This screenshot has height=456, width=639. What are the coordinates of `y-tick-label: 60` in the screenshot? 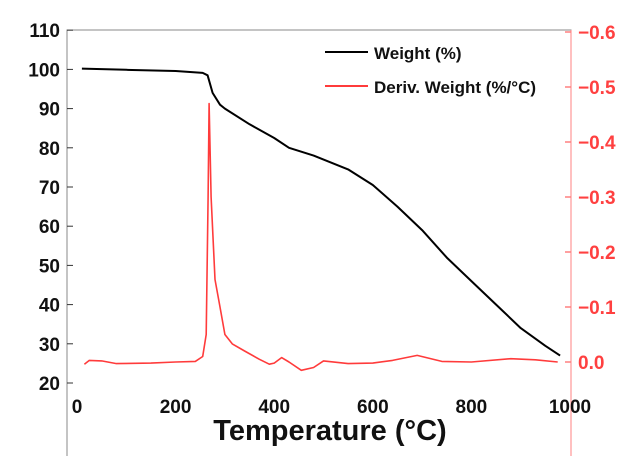 It's located at (49, 227).